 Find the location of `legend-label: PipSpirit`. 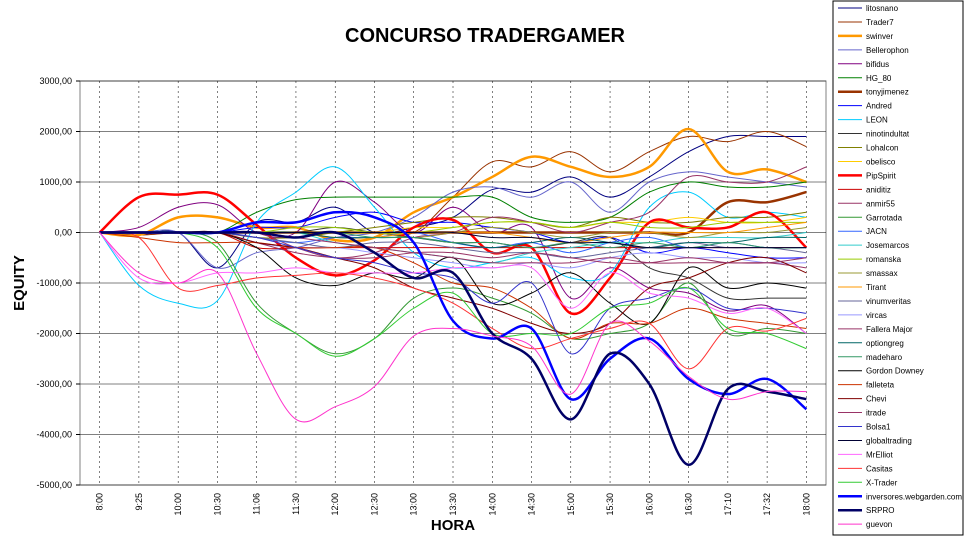

legend-label: PipSpirit is located at coordinates (881, 175).